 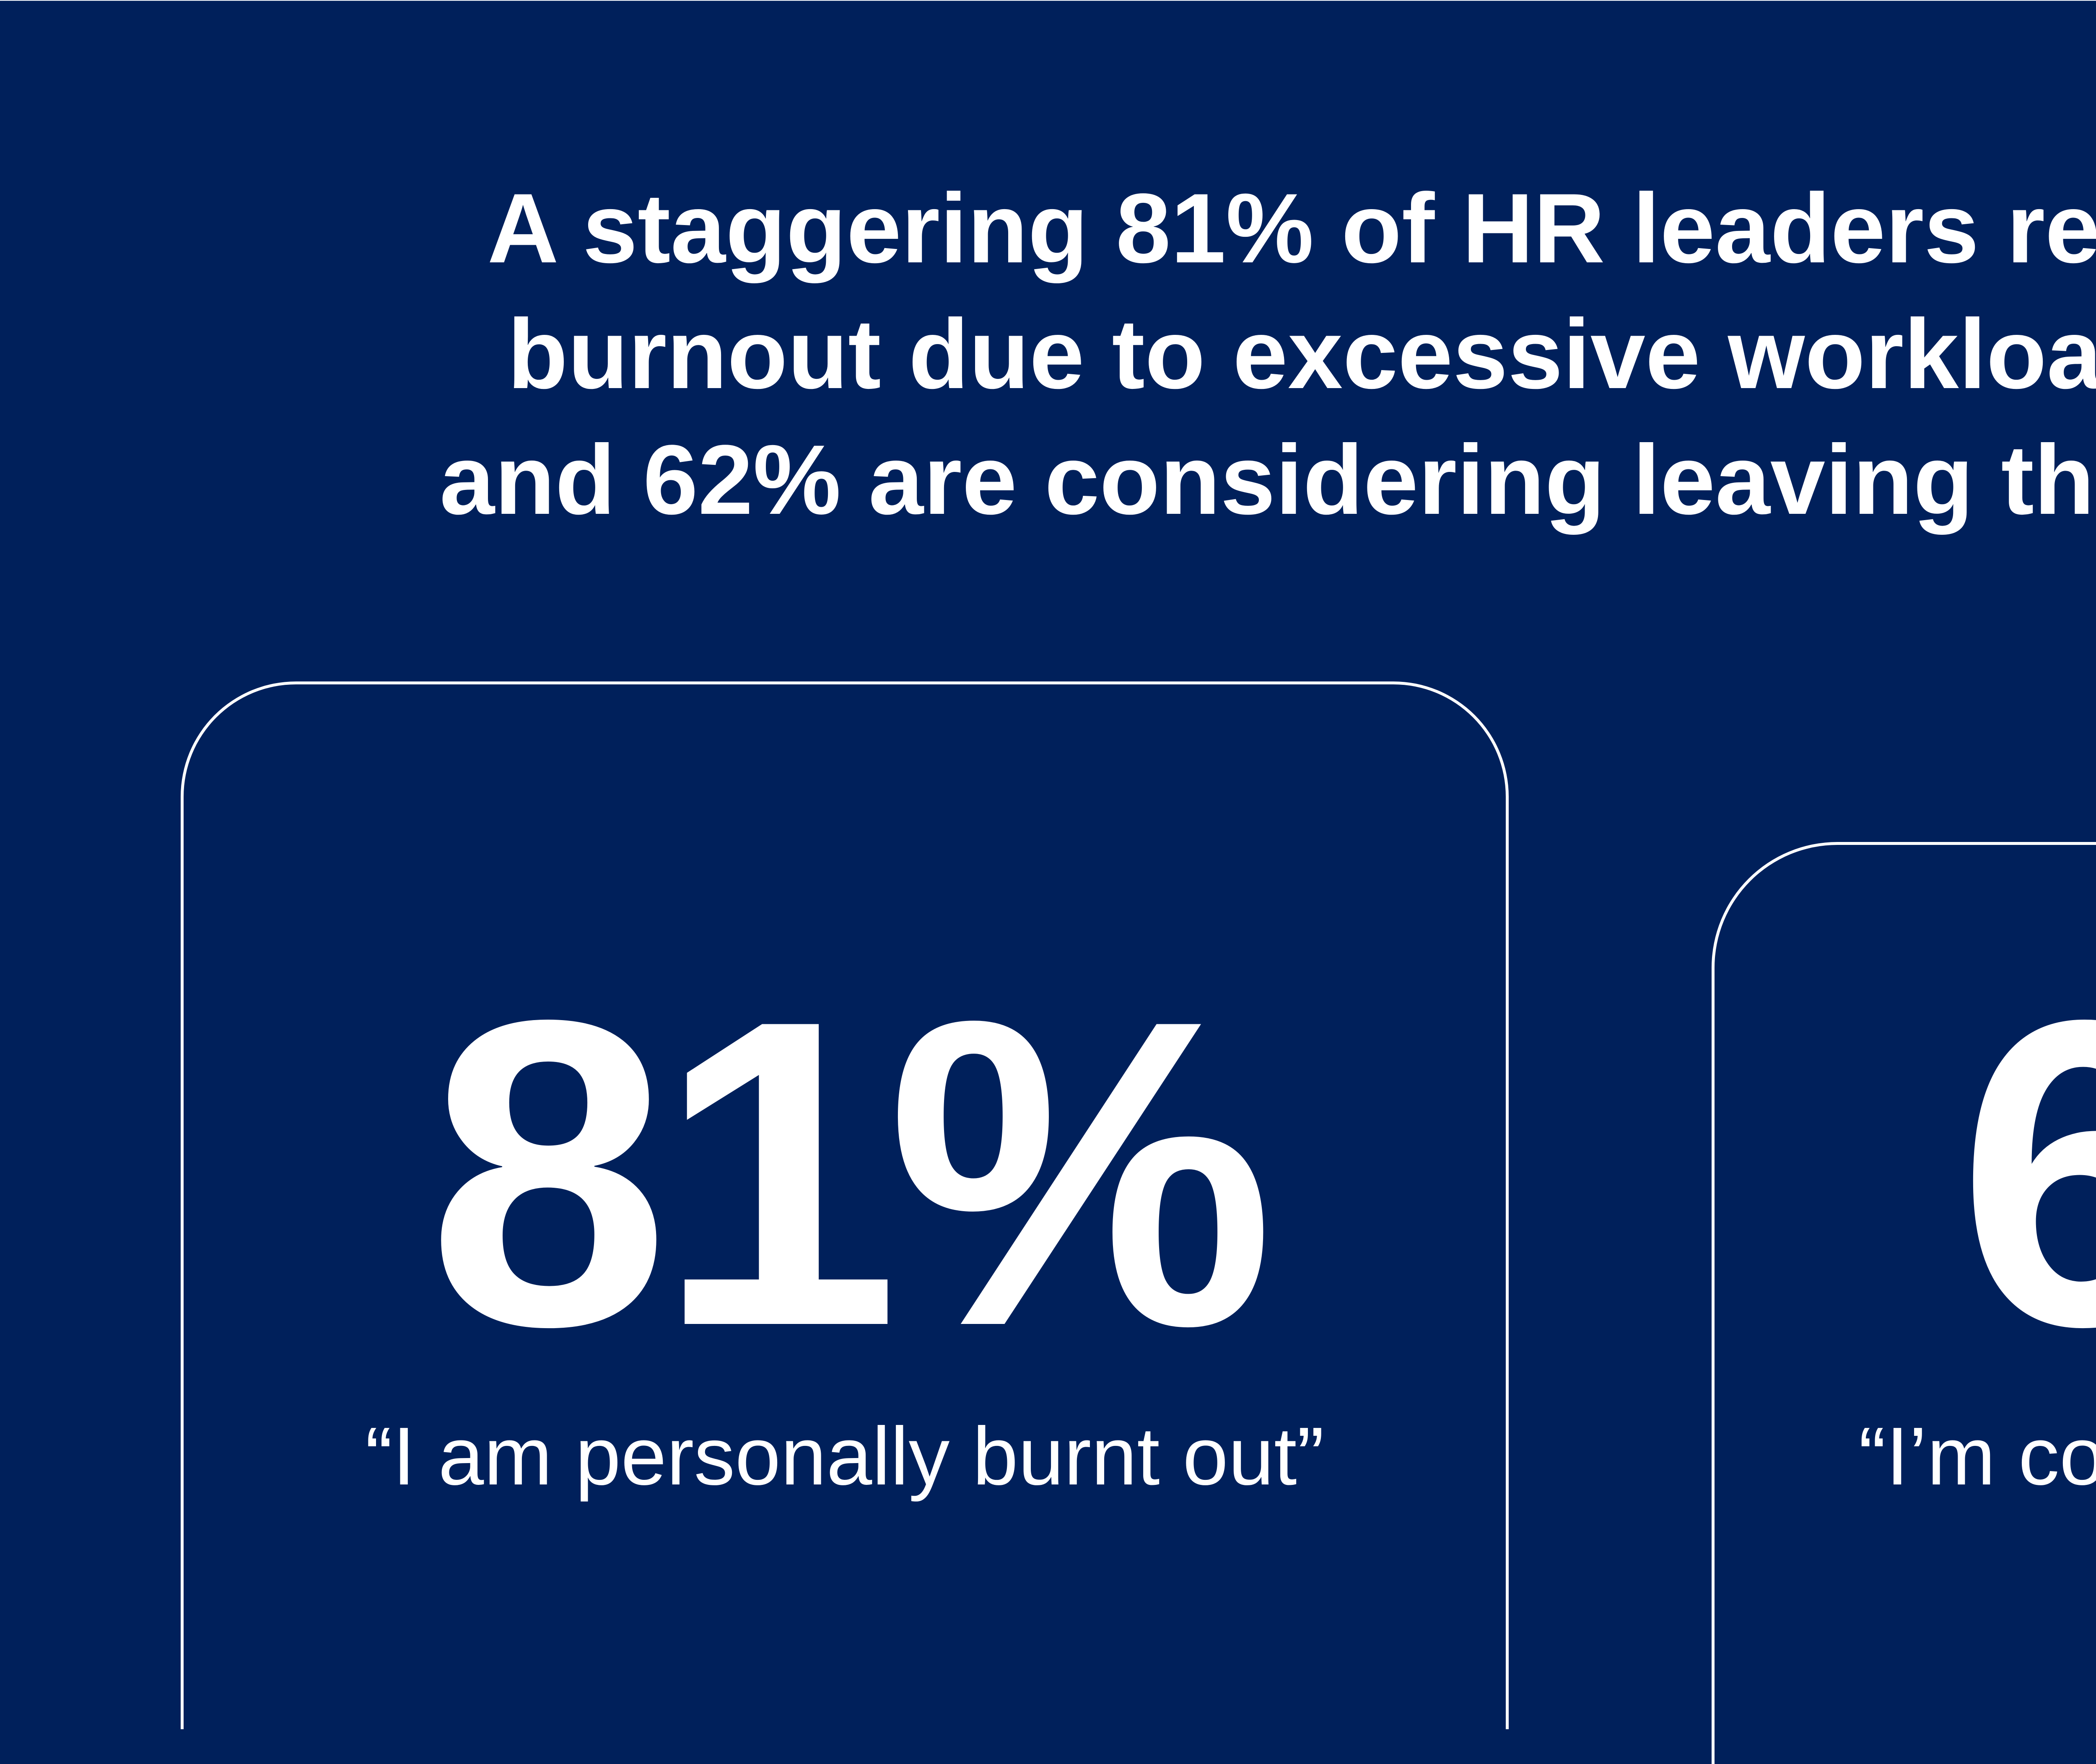 What do you see at coordinates (2027, 1173) in the screenshot?
I see `stat-value-leaving: 62%` at bounding box center [2027, 1173].